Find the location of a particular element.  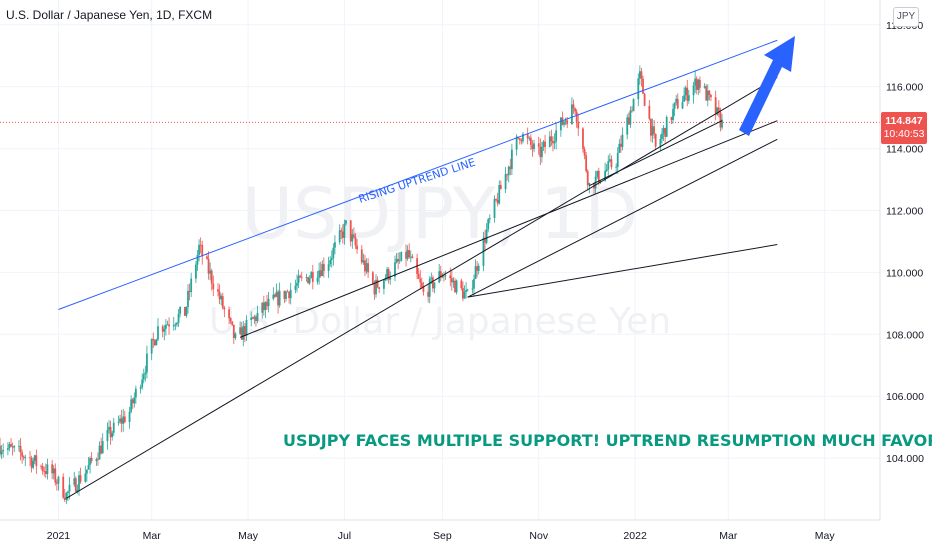

y-tick-label: 104.000 is located at coordinates (905, 459).